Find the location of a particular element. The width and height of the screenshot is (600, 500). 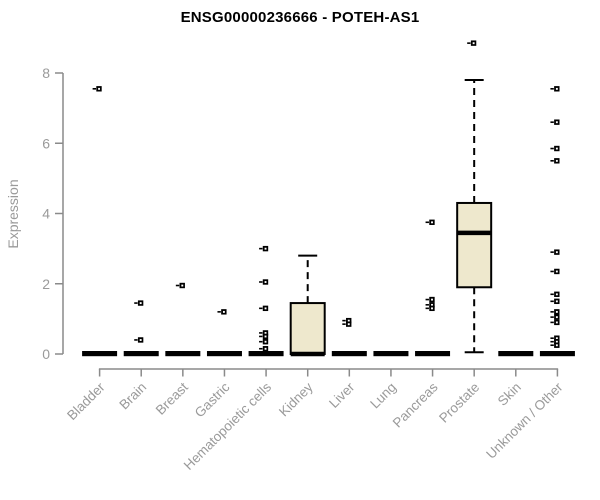

outlier-center-bladder is located at coordinates (99, 88).